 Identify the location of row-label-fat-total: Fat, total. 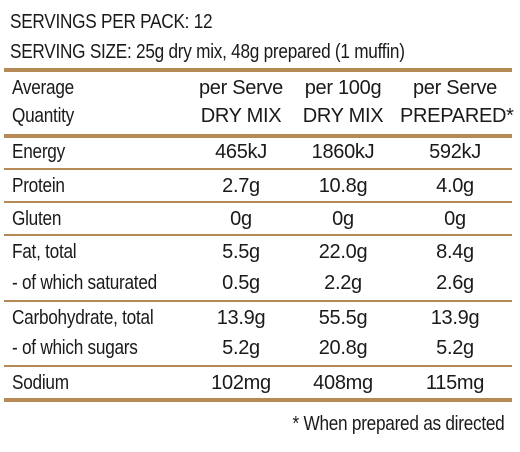
(44, 252).